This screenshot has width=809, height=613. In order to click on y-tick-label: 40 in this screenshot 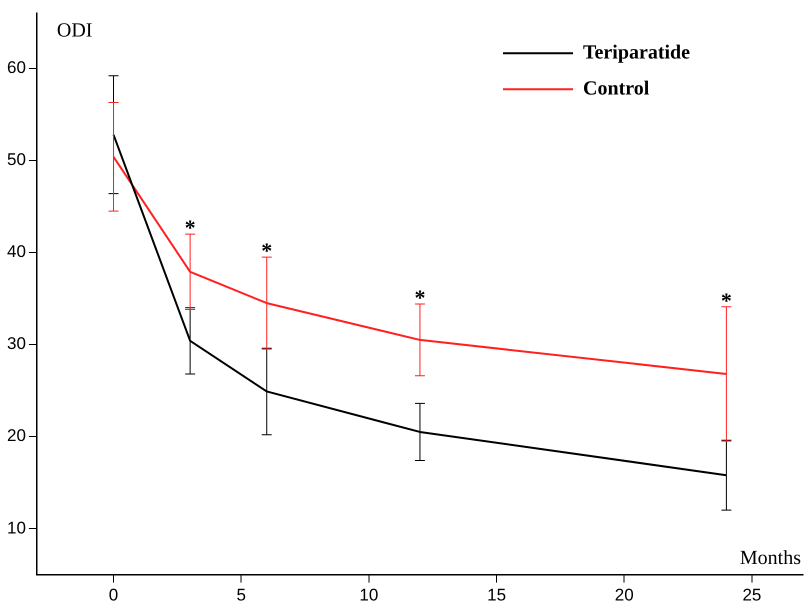, I will do `click(16, 252)`.